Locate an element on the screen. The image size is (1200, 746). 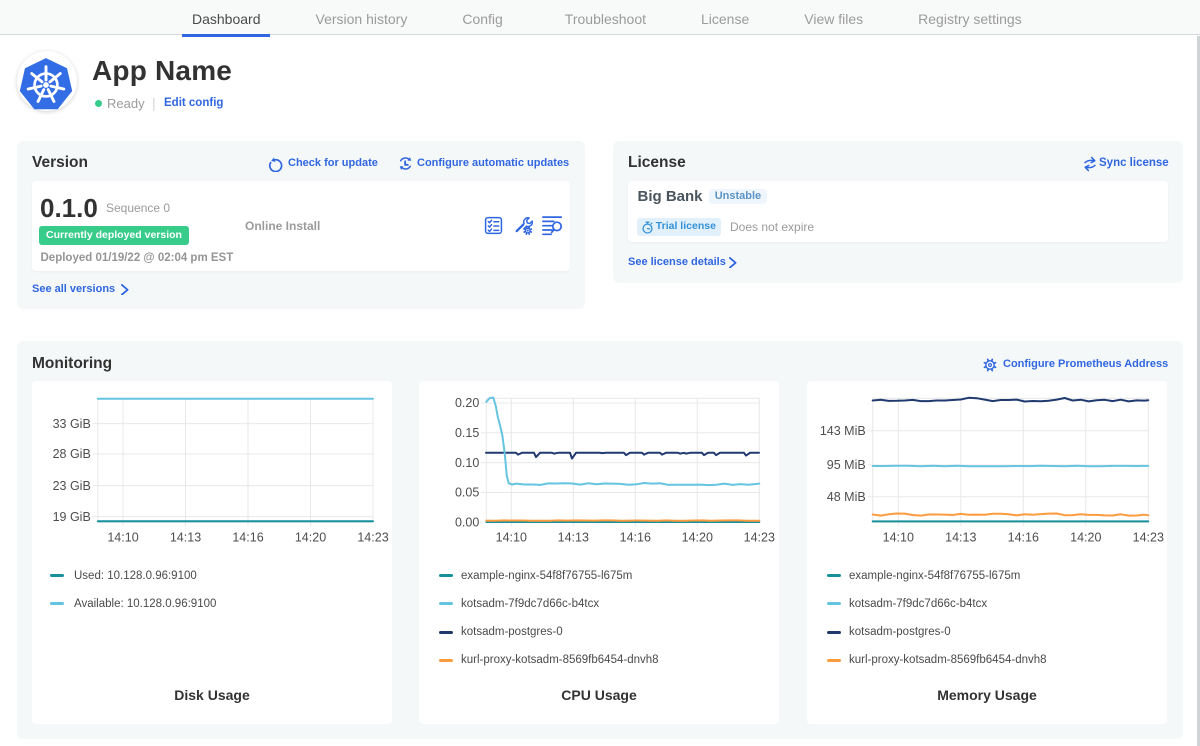
svg-text: 0.00 is located at coordinates (467, 523).